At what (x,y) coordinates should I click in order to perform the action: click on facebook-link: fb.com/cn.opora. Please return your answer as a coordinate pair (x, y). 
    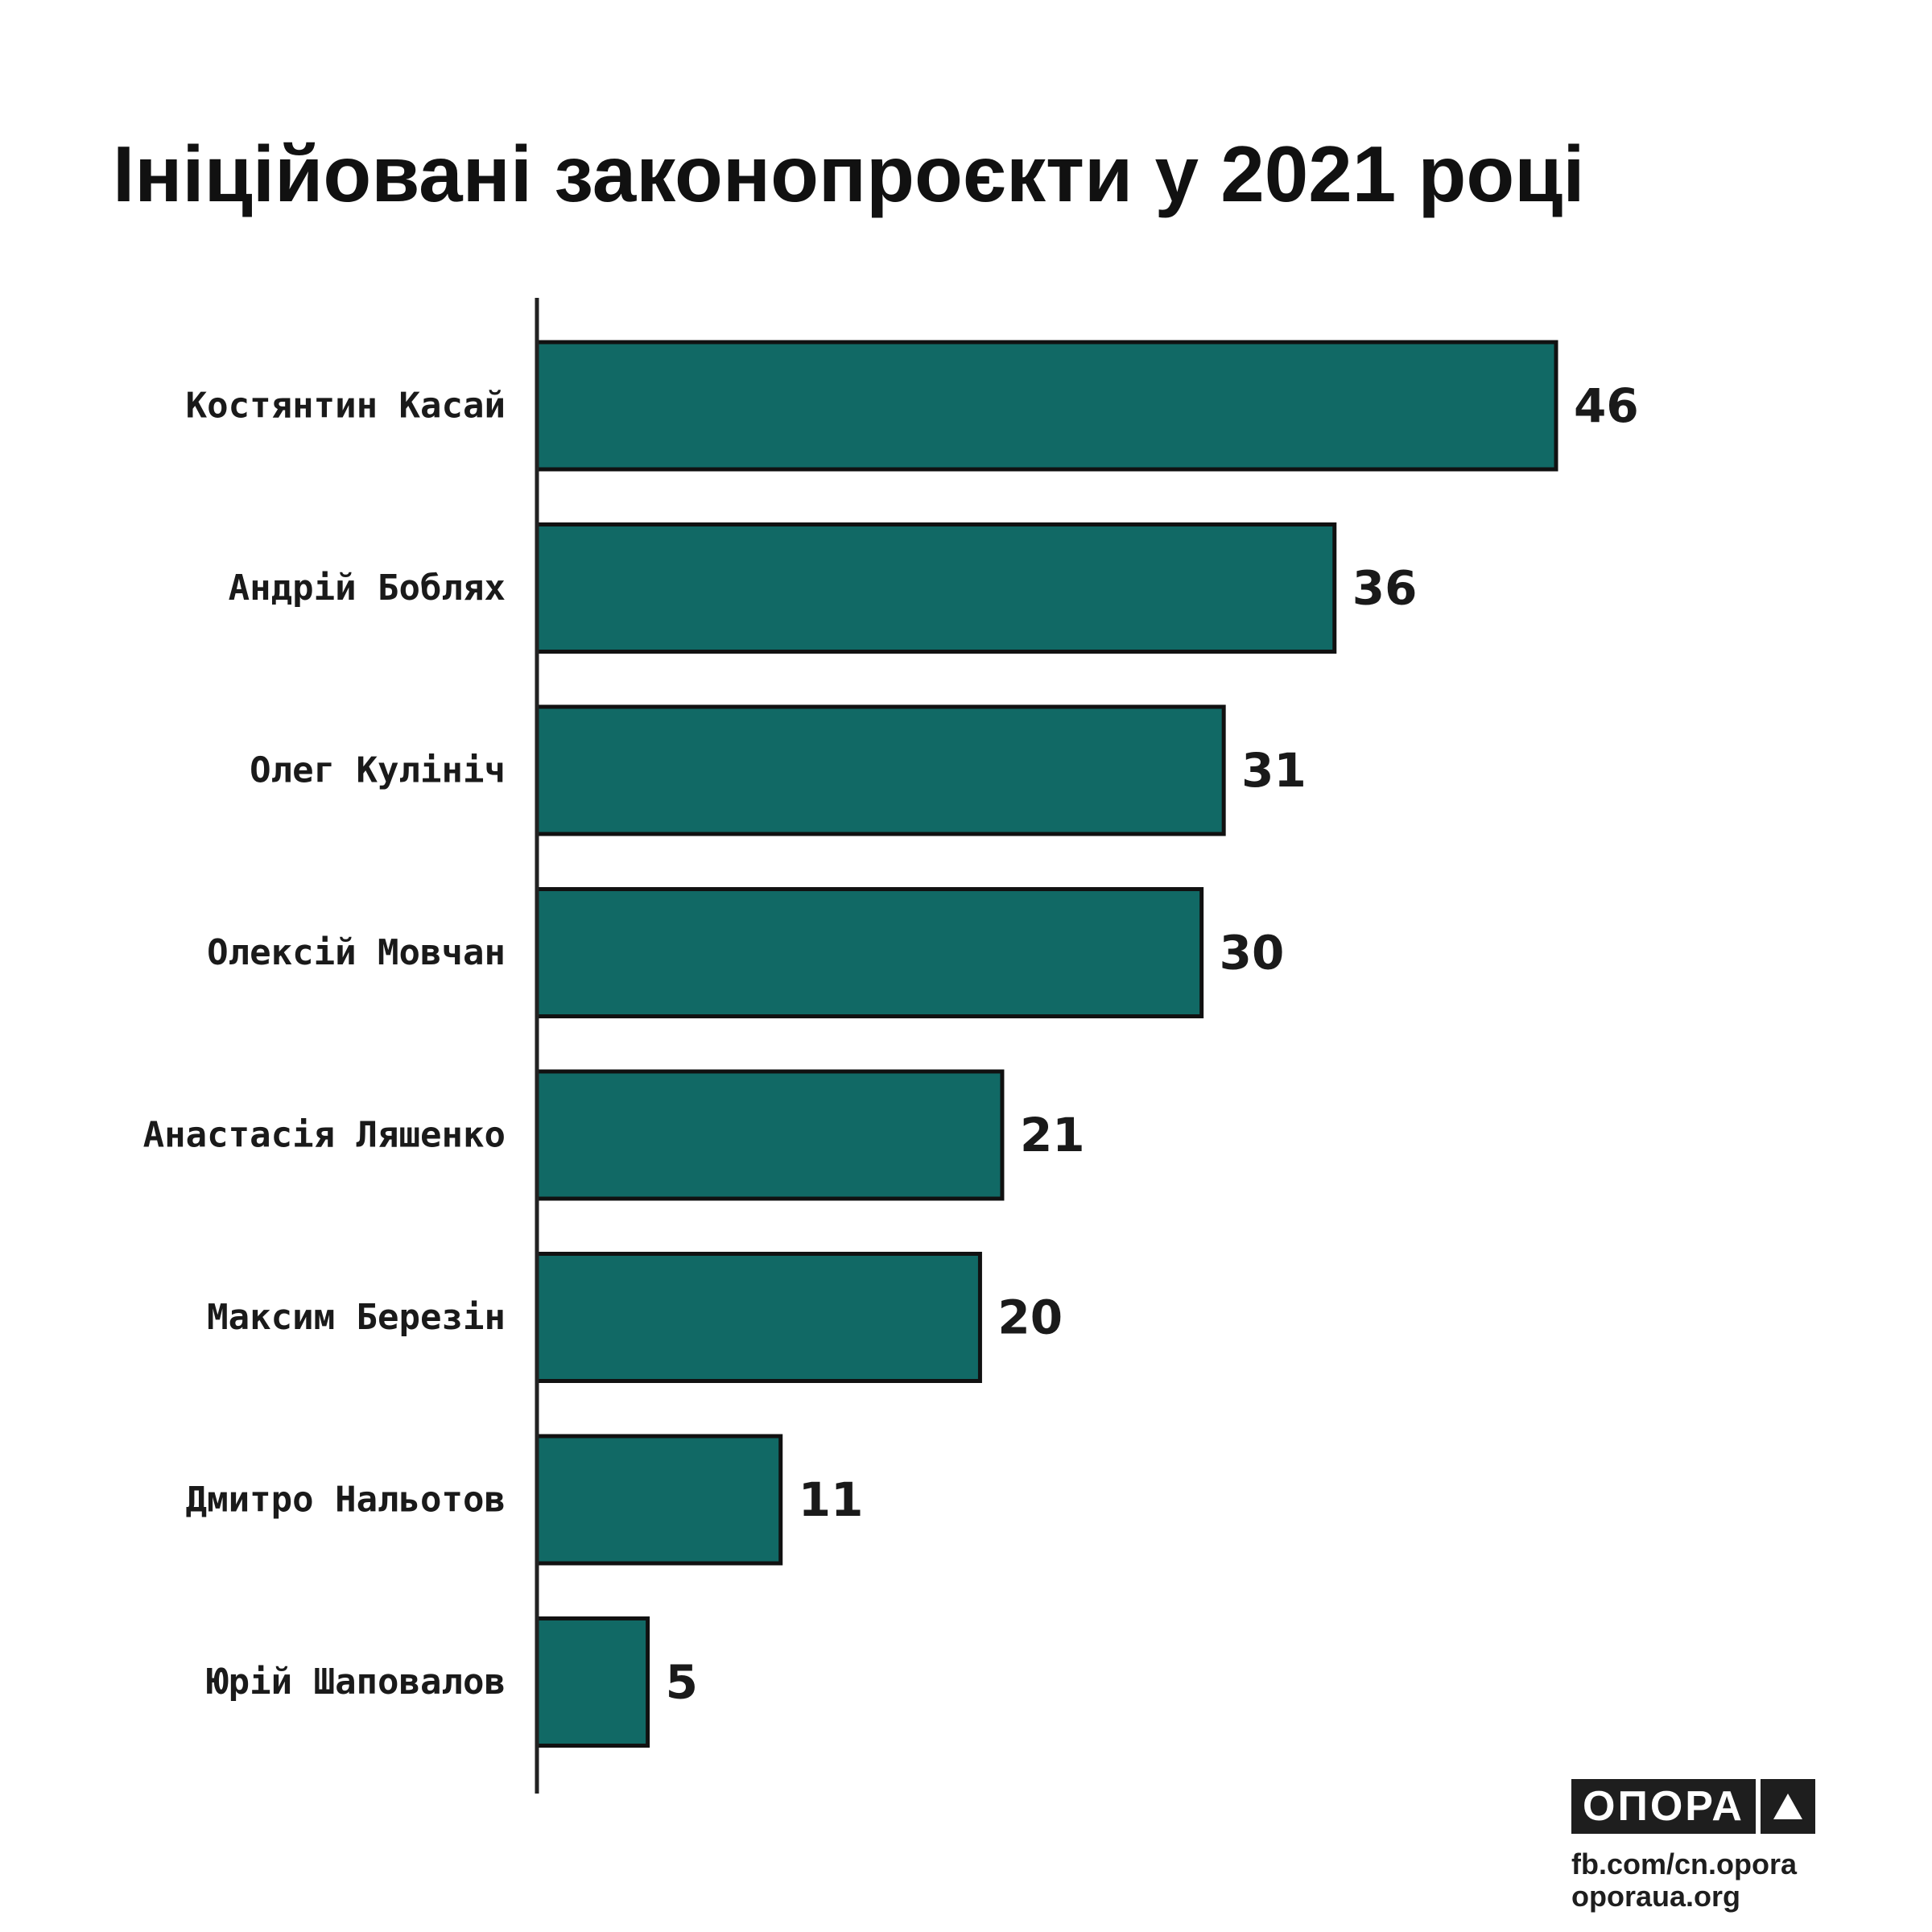
    Looking at the image, I should click on (1685, 1863).